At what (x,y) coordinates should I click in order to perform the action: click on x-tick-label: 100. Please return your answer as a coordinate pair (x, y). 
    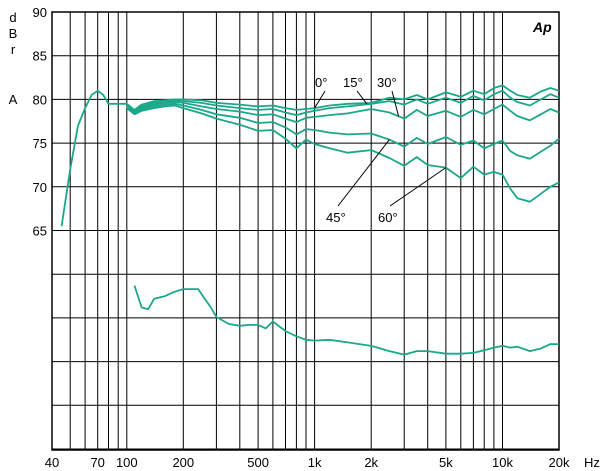
    Looking at the image, I should click on (127, 462).